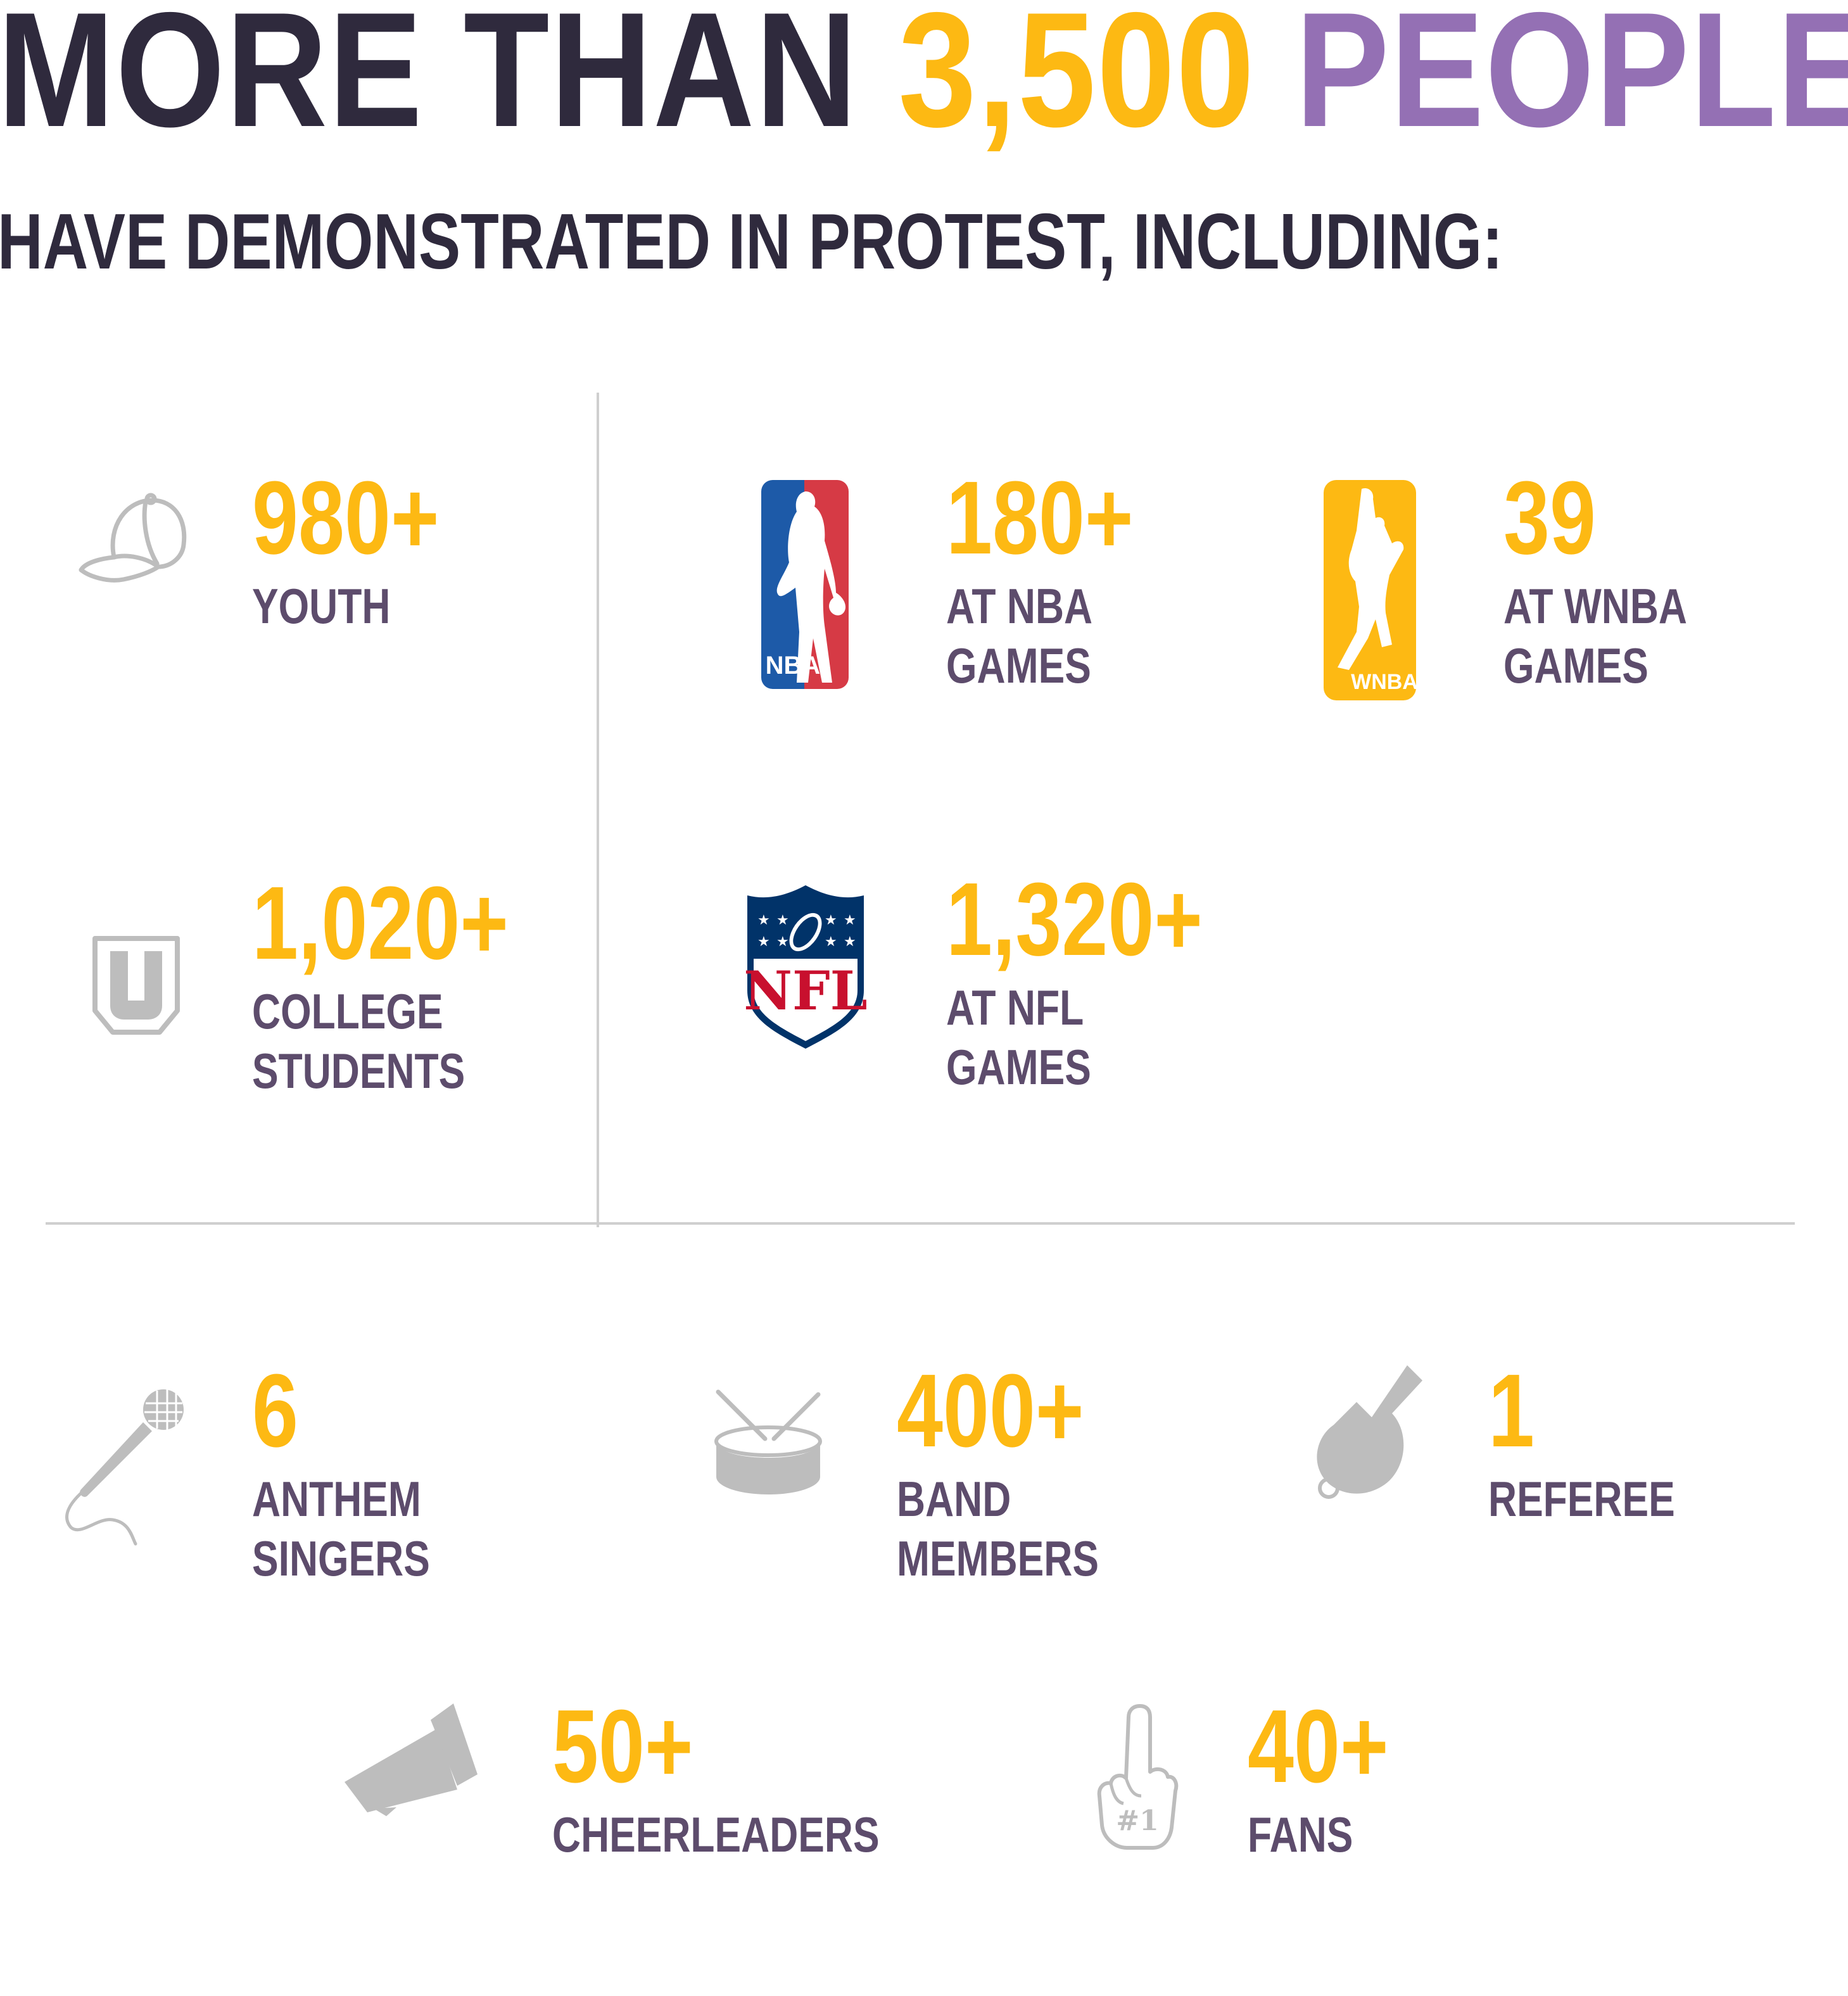 Image resolution: width=1848 pixels, height=1996 pixels. I want to click on stat-value: 980+, so click(346, 518).